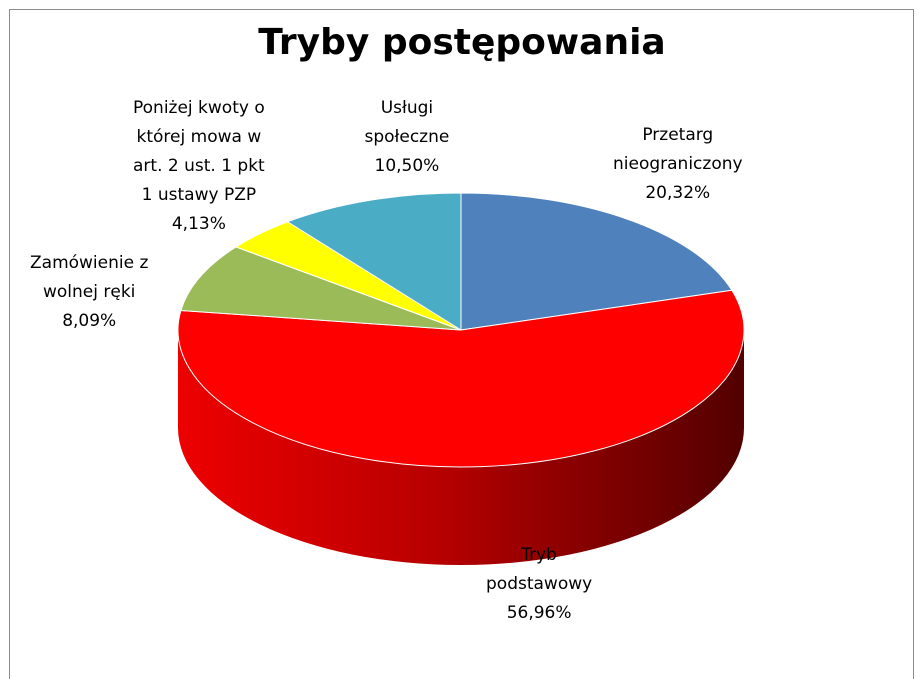 The width and height of the screenshot is (924, 679). Describe the element at coordinates (89, 263) in the screenshot. I see `slice-label-line: Zamówienie z` at that location.